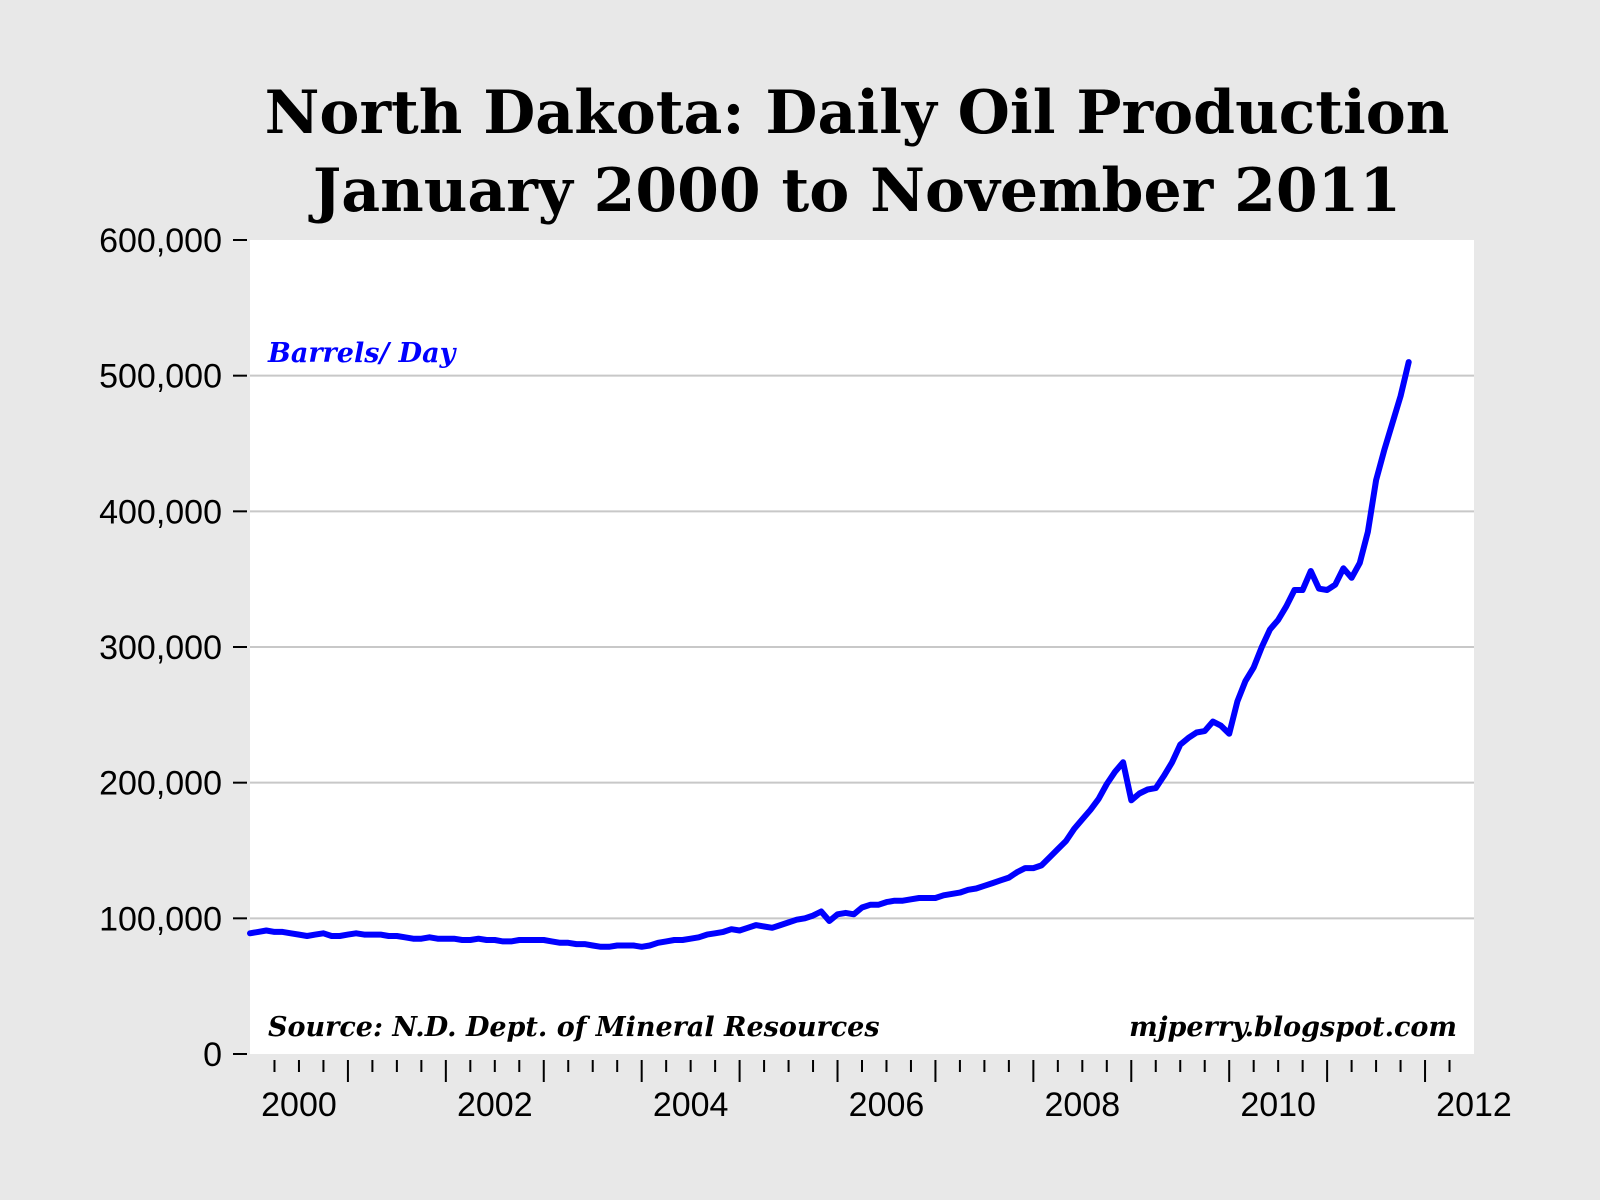 The width and height of the screenshot is (1600, 1200). What do you see at coordinates (160, 377) in the screenshot?
I see `y-tick-label: 500,000` at bounding box center [160, 377].